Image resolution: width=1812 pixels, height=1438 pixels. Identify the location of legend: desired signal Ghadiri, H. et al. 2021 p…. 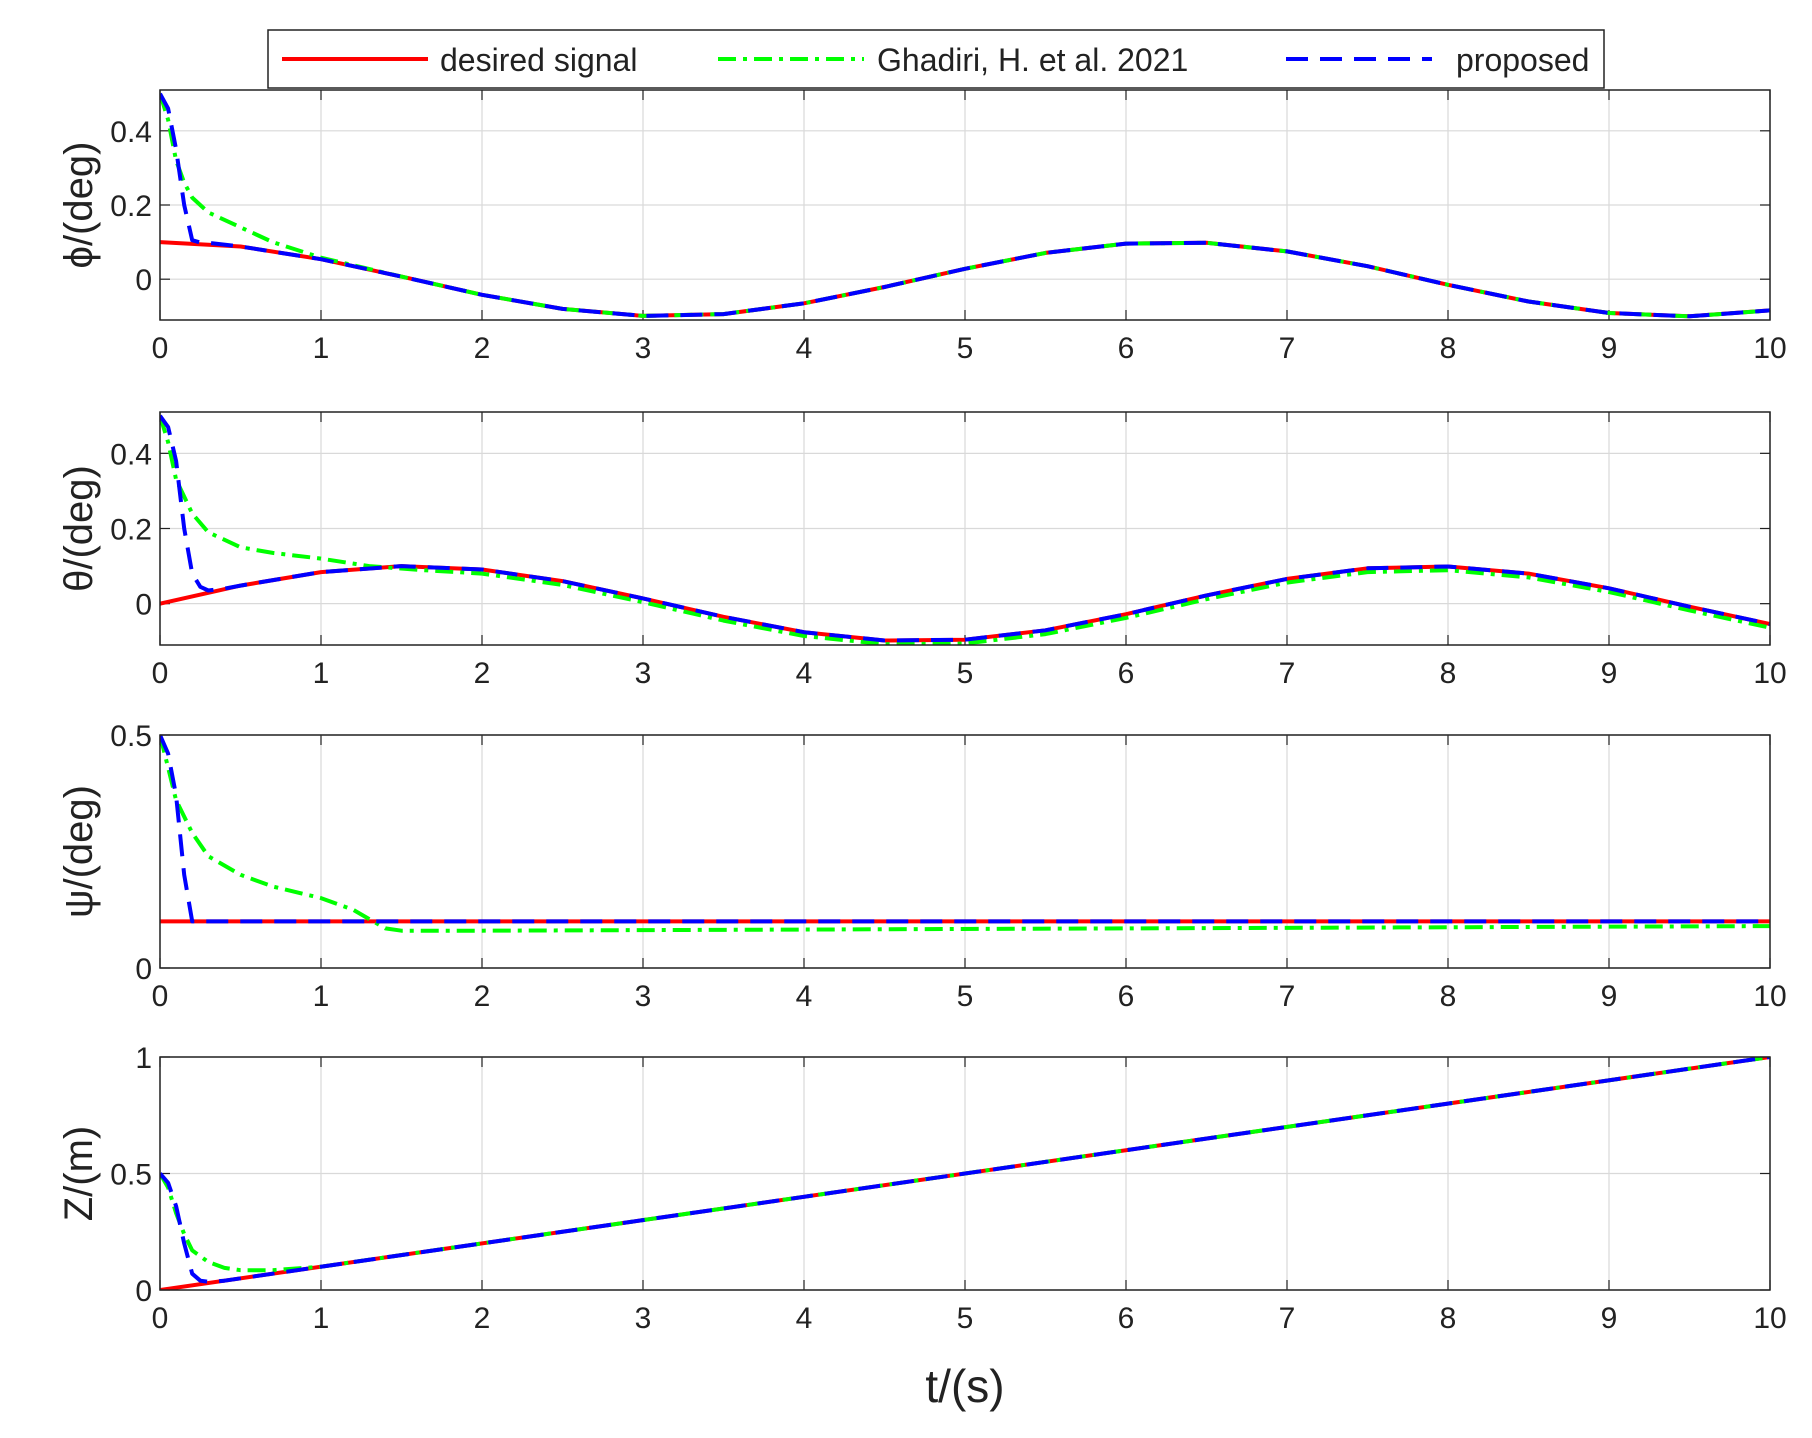
(936, 59).